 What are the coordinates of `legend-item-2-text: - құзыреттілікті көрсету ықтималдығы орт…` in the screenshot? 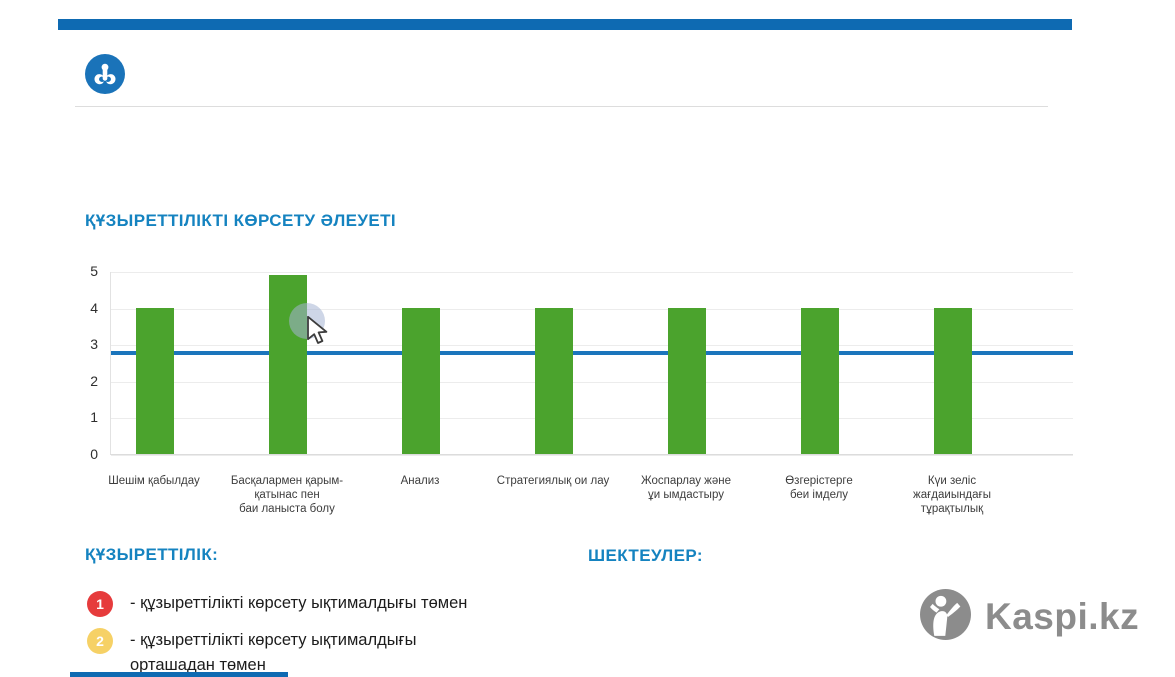 It's located at (273, 652).